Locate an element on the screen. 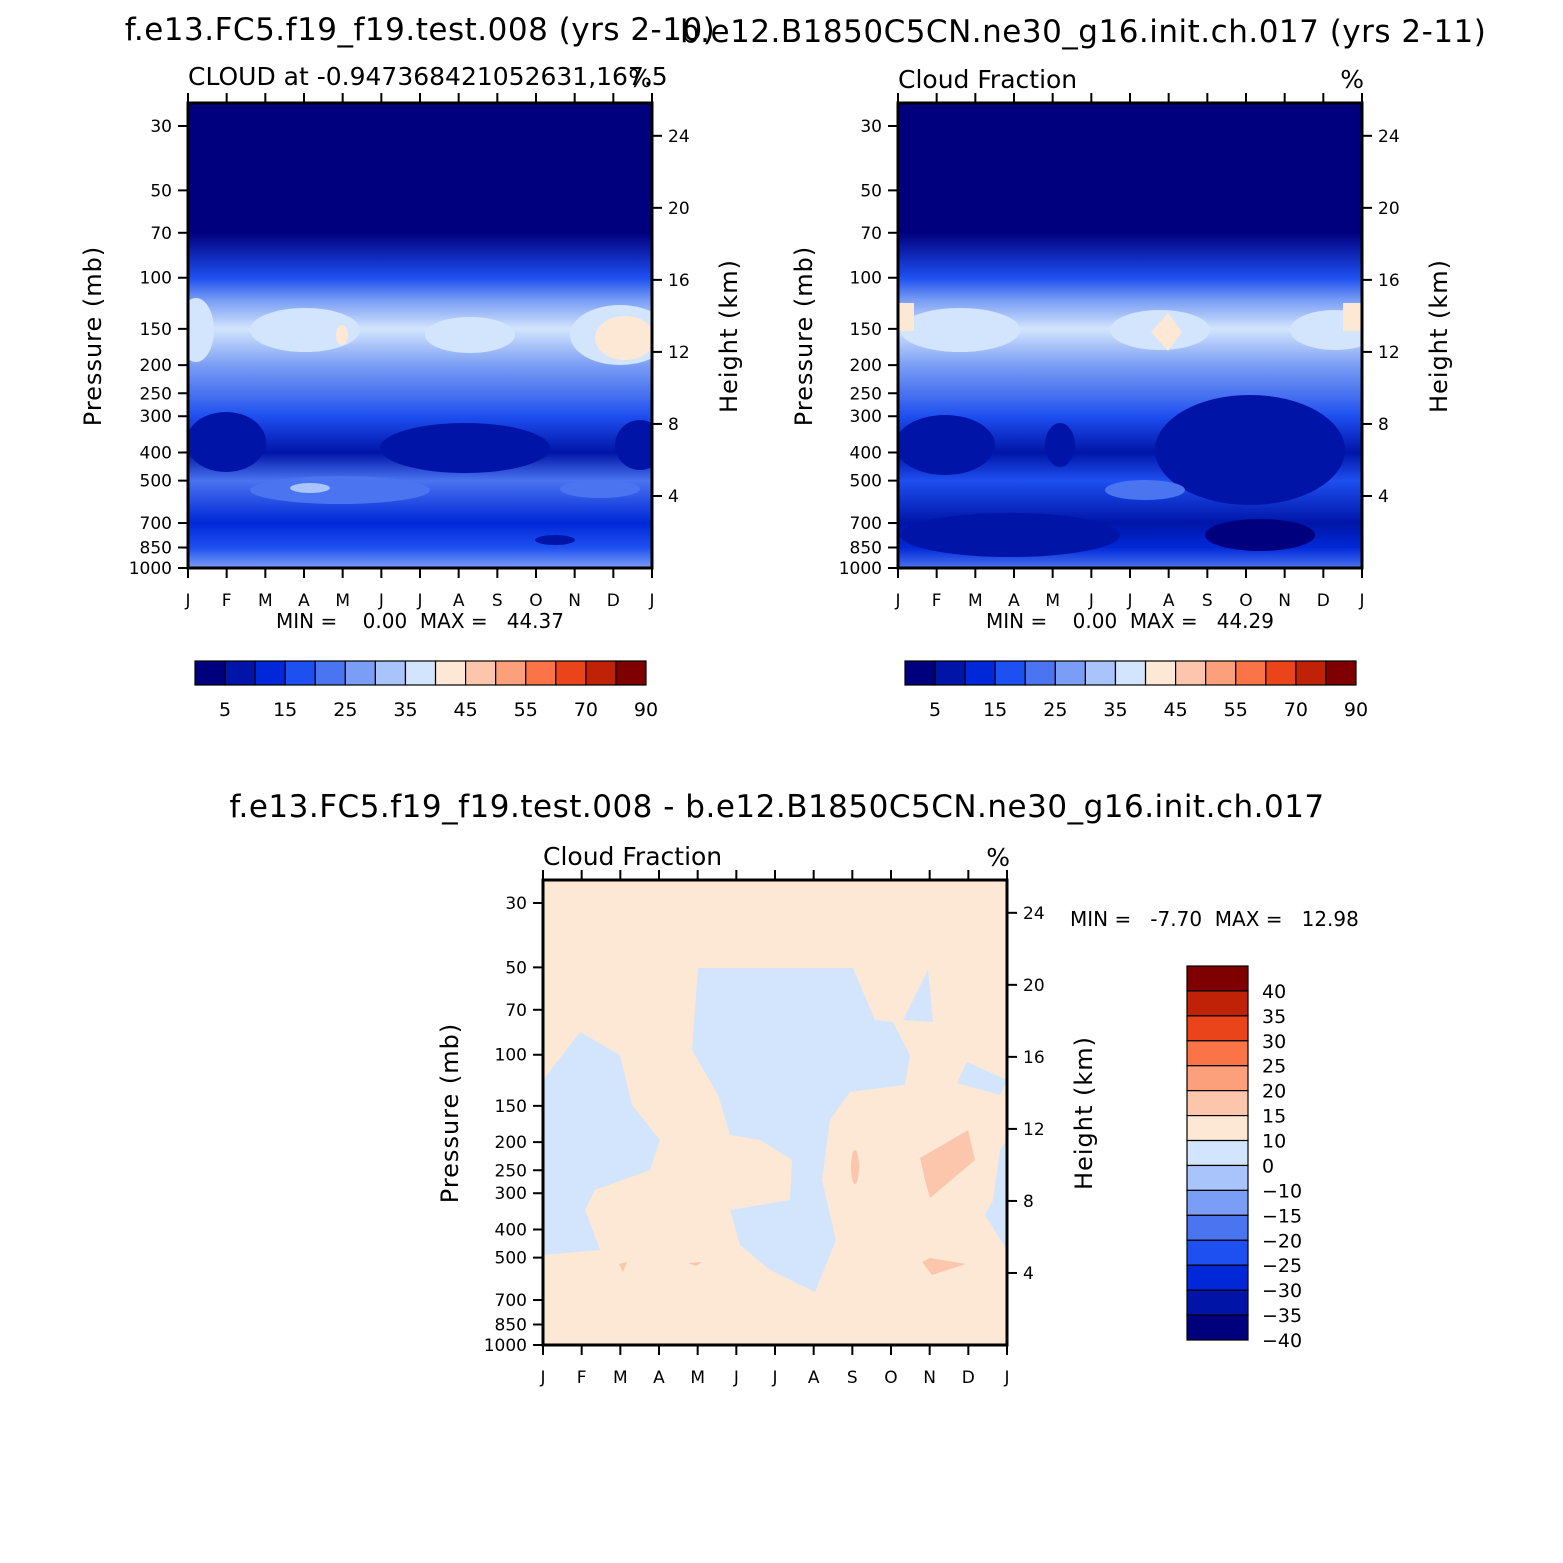  control-xtick-label-10: N is located at coordinates (1284, 601).